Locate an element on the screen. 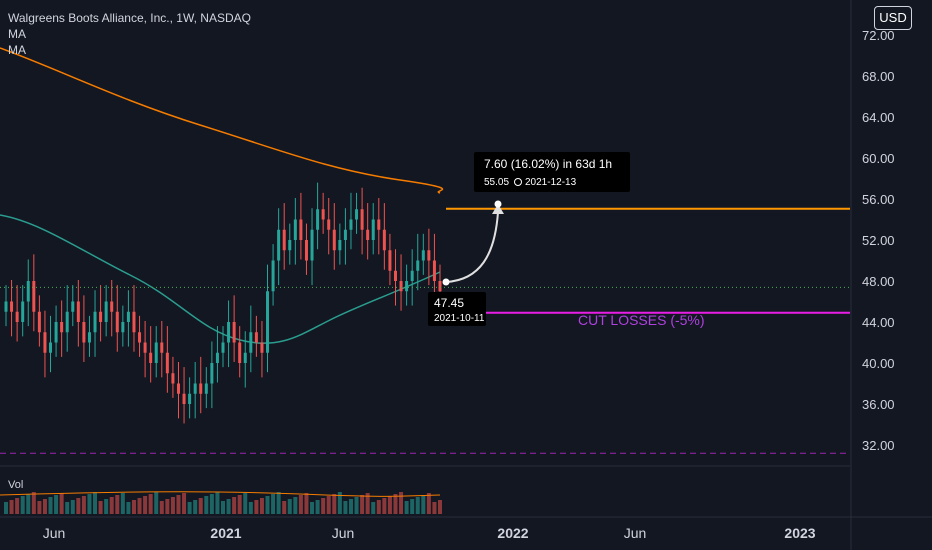  projection-arrow is located at coordinates (472, 247).